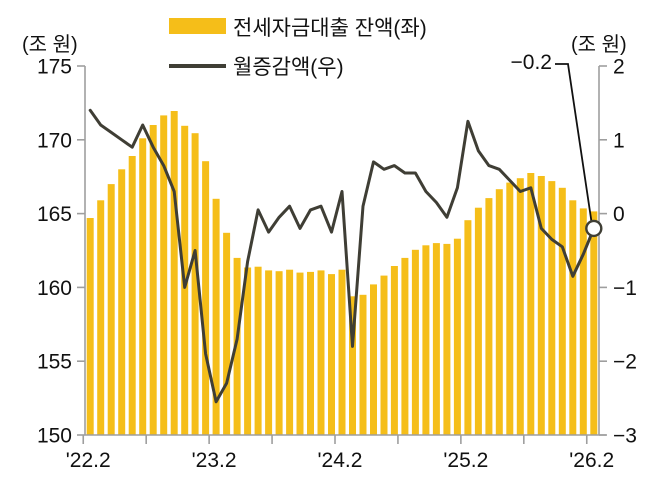  Describe the element at coordinates (574, 142) in the screenshot. I see `annotation-callout-line` at that location.